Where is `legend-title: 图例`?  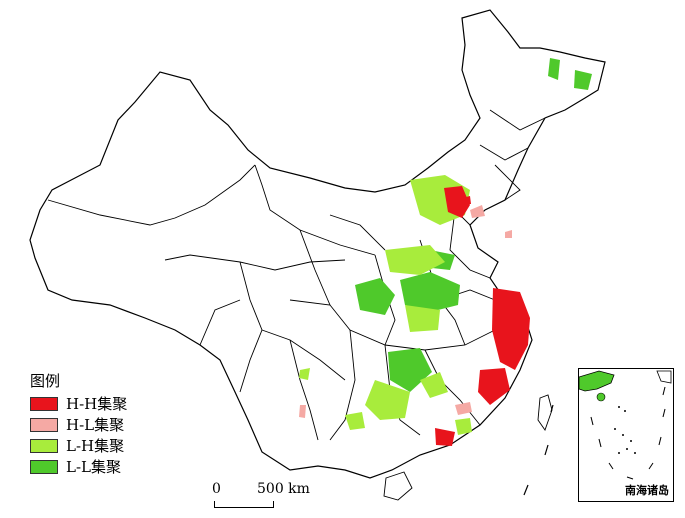
legend-title: 图例 is located at coordinates (45, 381).